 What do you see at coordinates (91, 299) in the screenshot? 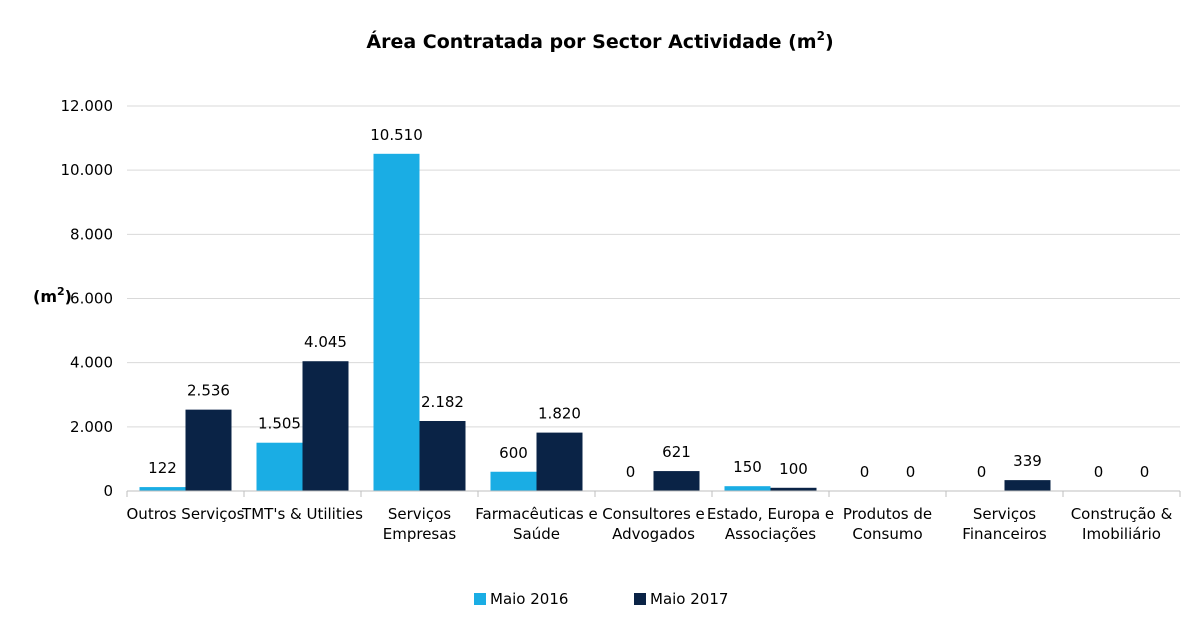
I see `y-tick-label: 6.000` at bounding box center [91, 299].